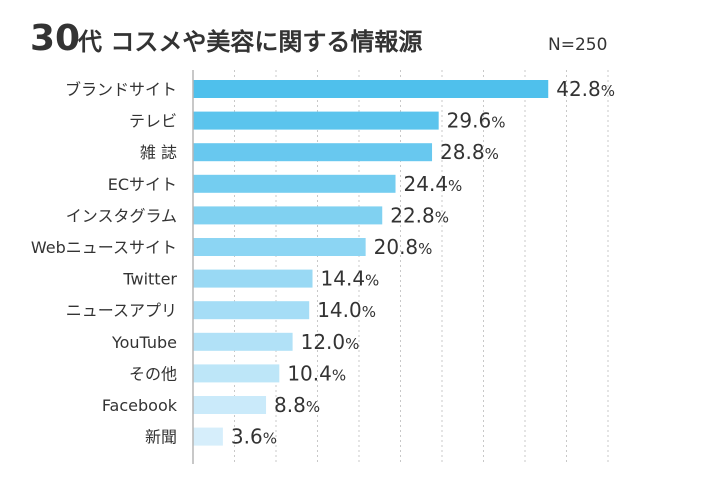  What do you see at coordinates (254, 437) in the screenshot?
I see `value-label: 3.6%` at bounding box center [254, 437].